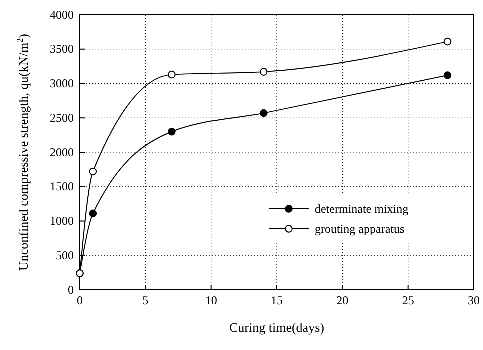  I want to click on x-tick-label: 20, so click(342, 301).